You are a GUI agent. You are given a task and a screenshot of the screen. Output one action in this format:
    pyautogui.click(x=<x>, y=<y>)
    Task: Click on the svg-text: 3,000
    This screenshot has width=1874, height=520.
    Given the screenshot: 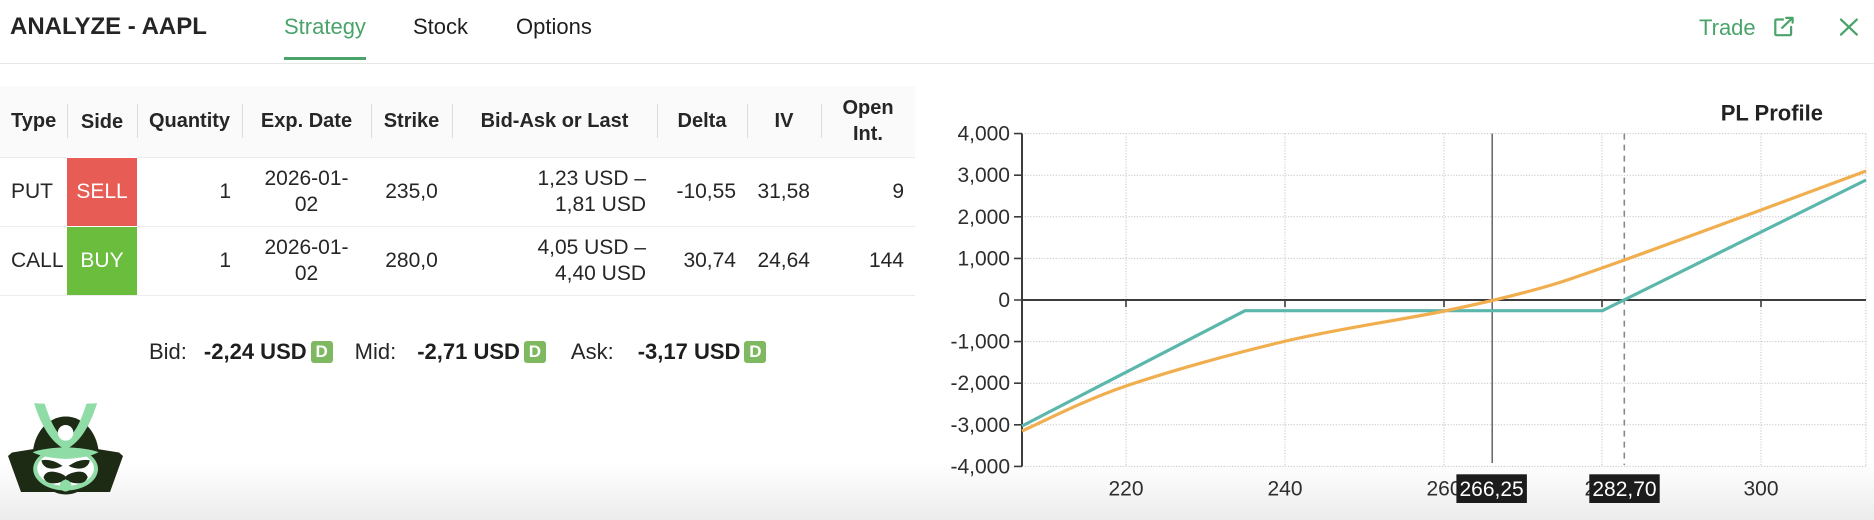 What is the action you would take?
    pyautogui.click(x=983, y=175)
    